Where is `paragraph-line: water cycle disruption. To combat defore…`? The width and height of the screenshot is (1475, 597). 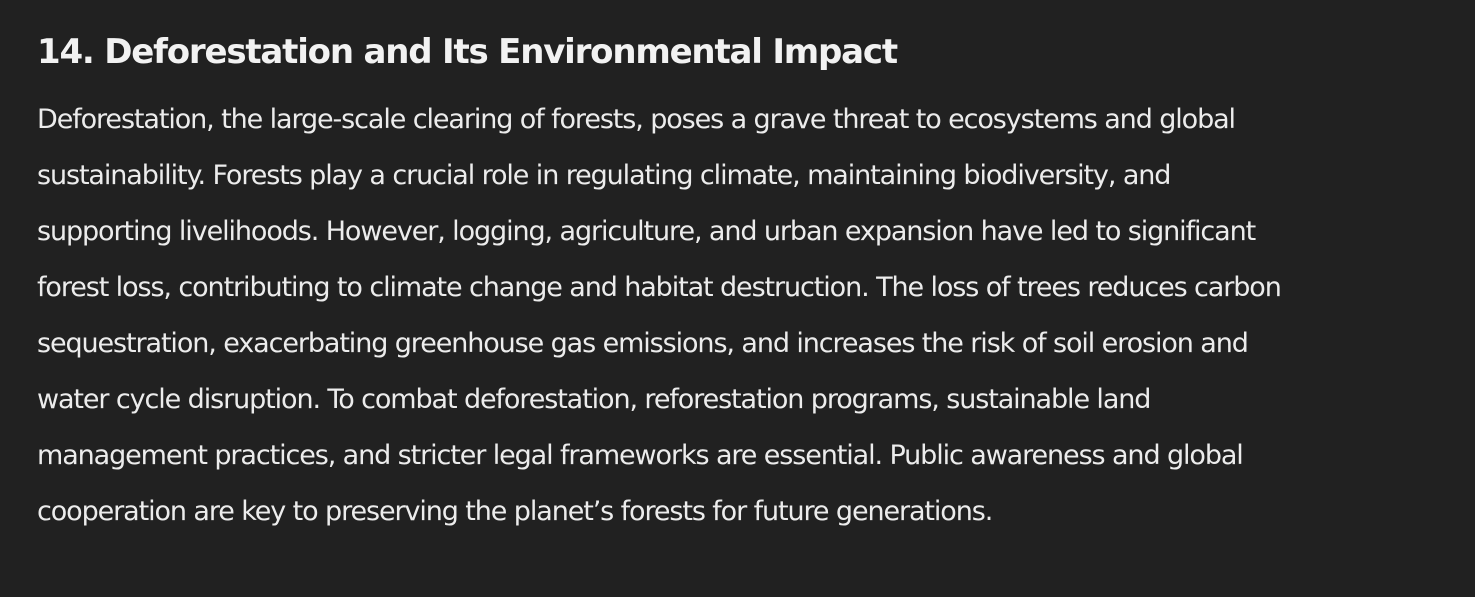 paragraph-line: water cycle disruption. To combat defore… is located at coordinates (594, 399).